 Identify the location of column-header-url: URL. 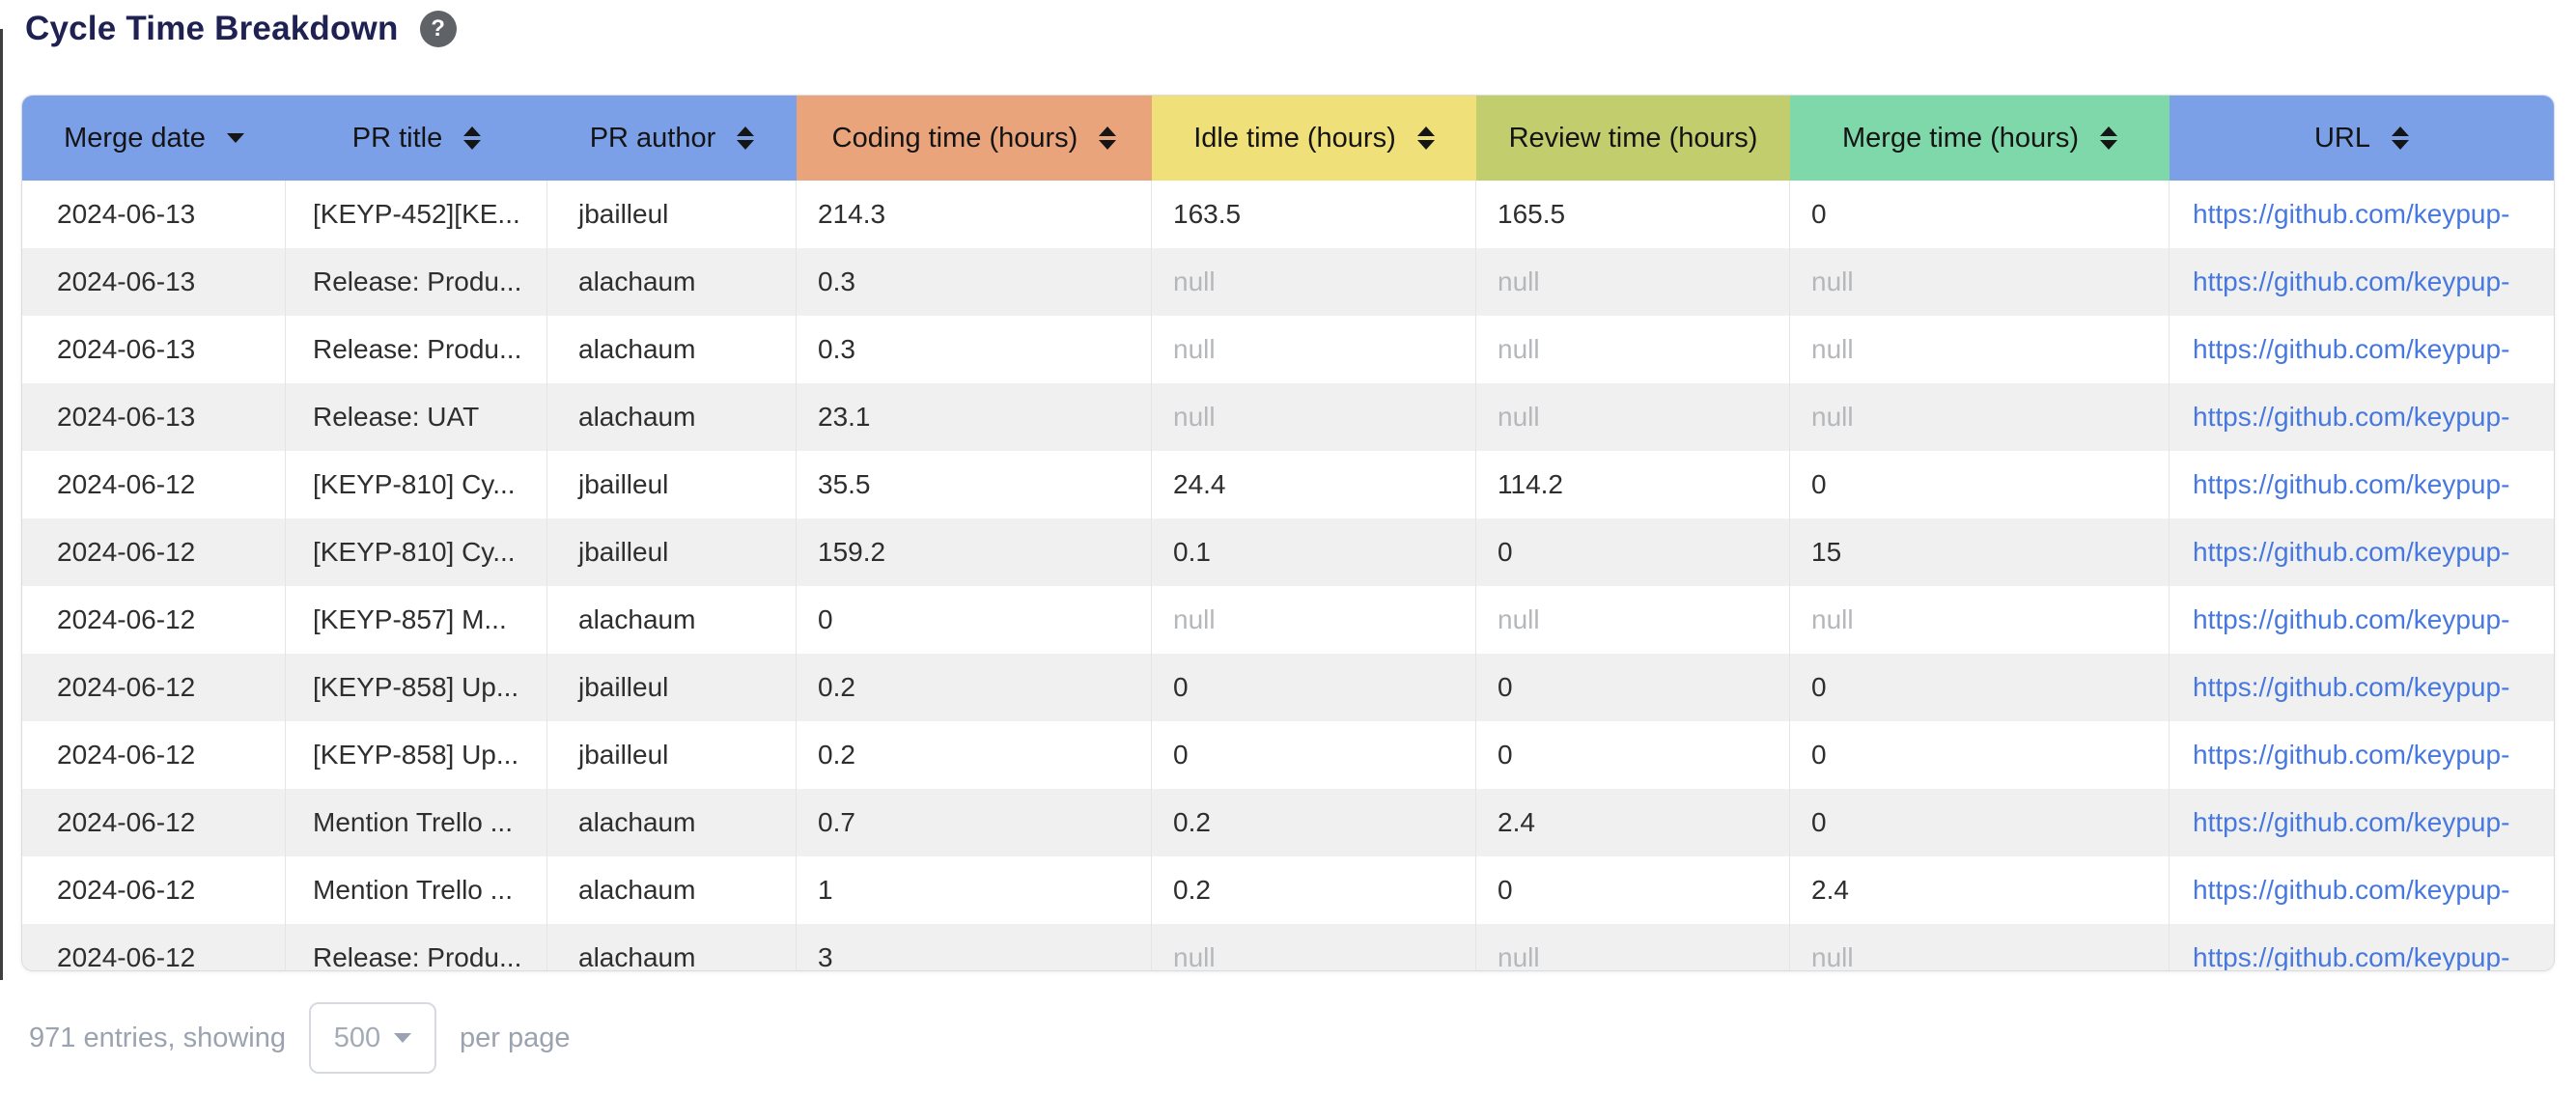
(2362, 138).